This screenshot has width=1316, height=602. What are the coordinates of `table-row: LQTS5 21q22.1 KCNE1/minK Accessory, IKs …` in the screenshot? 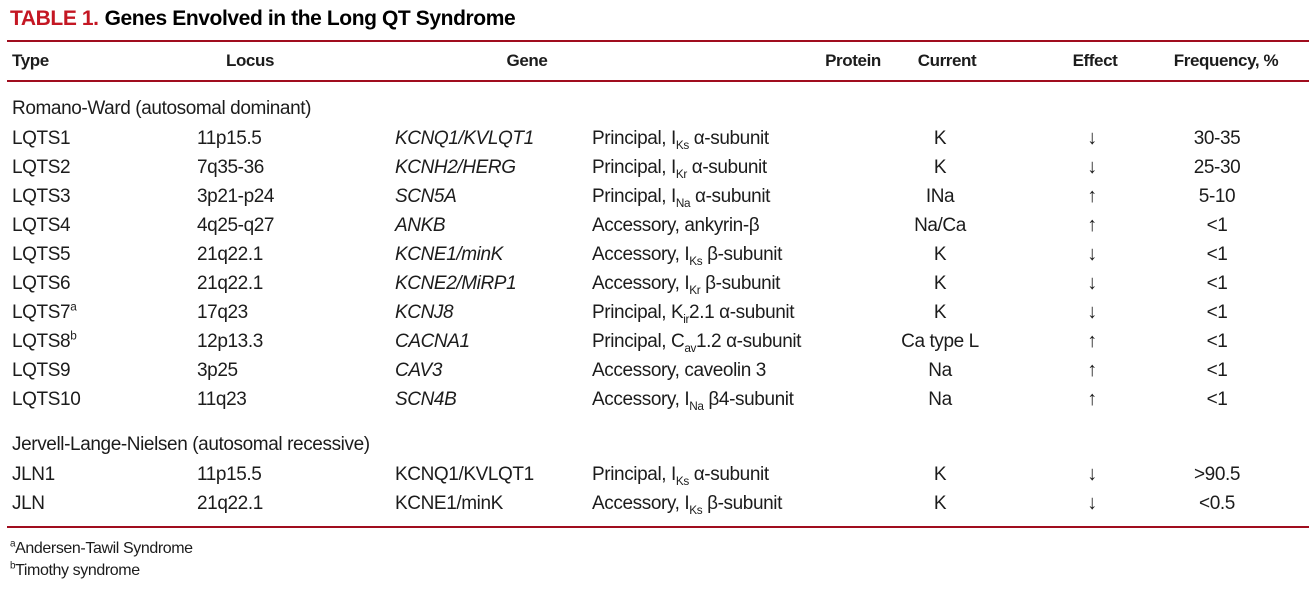 It's located at (658, 254).